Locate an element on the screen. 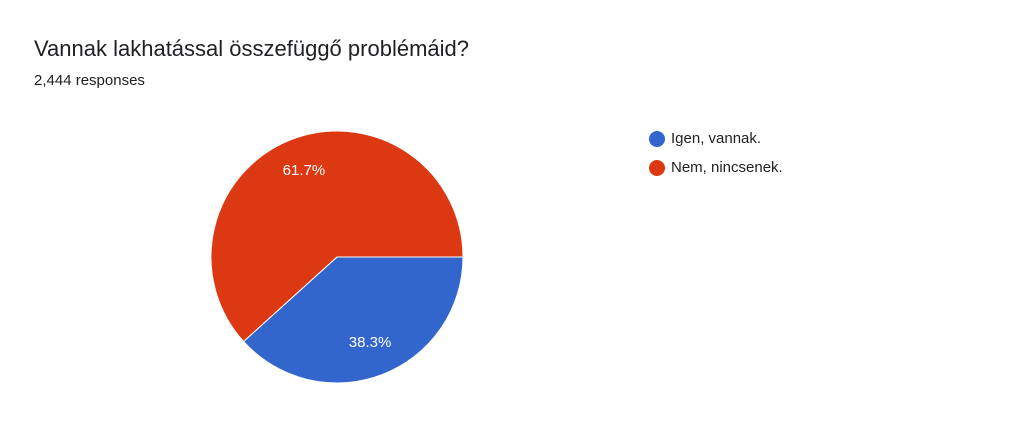 This screenshot has height=431, width=1024. legend-label: Igen, vannak. is located at coordinates (716, 138).